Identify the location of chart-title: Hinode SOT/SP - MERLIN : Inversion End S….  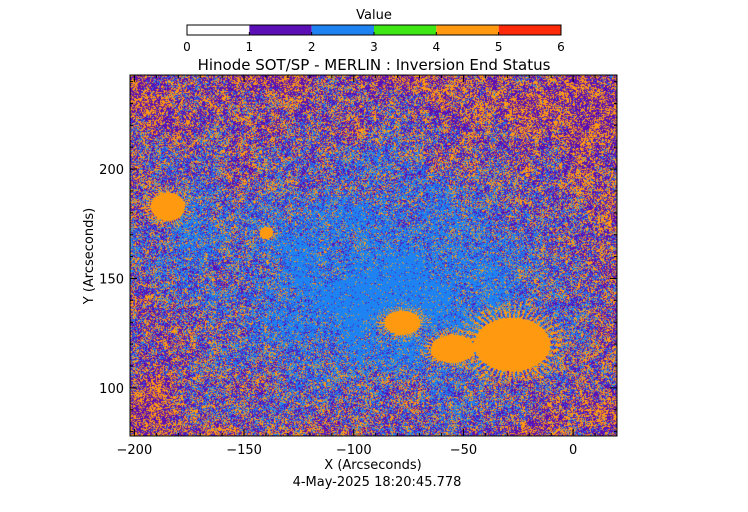
(374, 65).